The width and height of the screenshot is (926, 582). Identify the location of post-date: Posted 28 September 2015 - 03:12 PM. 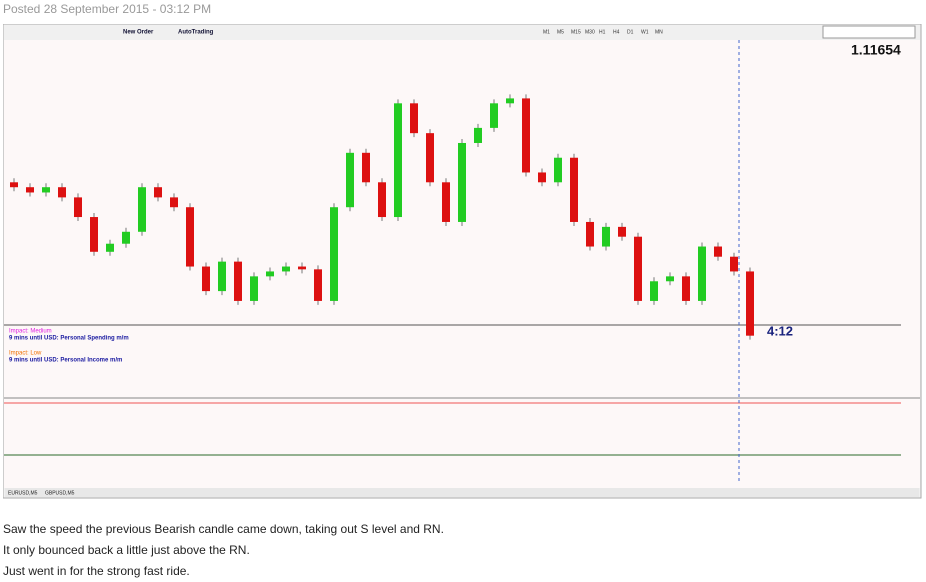
(107, 9).